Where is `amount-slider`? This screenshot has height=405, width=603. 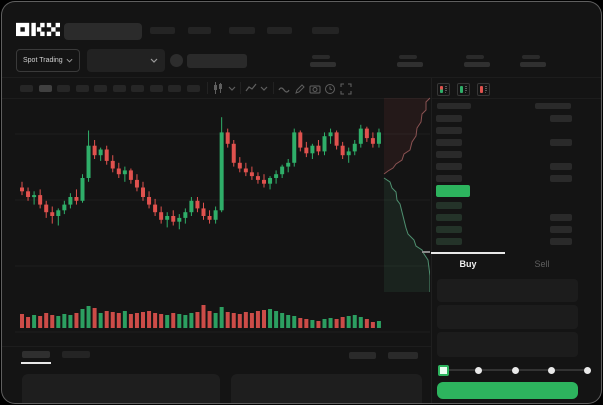 amount-slider is located at coordinates (514, 370).